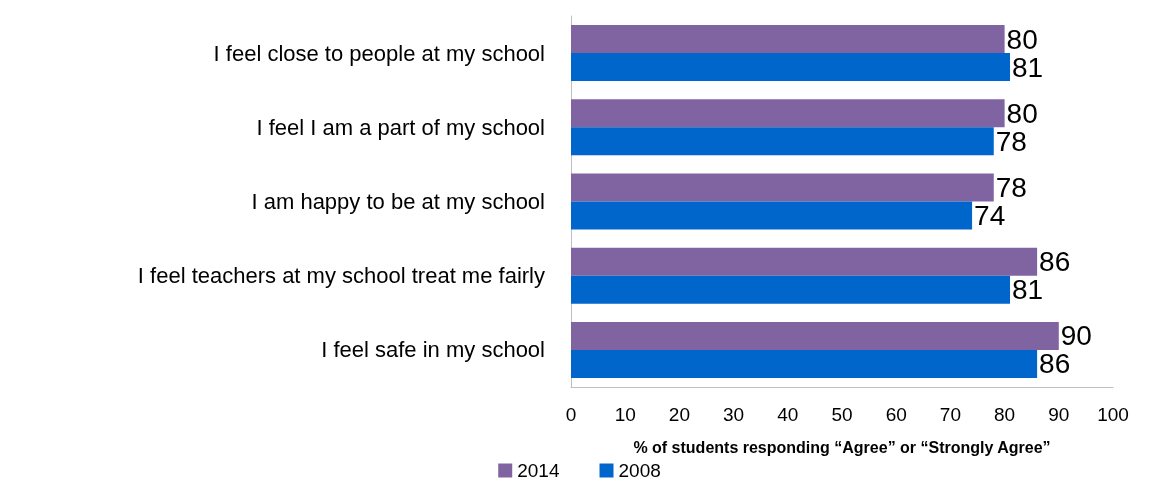 The image size is (1159, 497). Describe the element at coordinates (379, 53) in the screenshot. I see `y-tick-label: I feel close to people at my school` at that location.